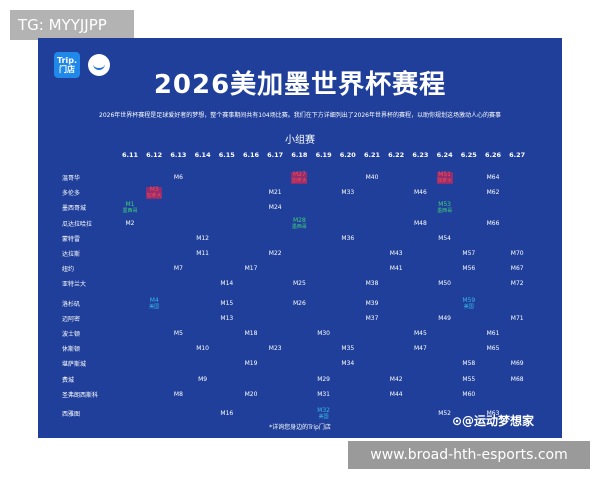 This screenshot has width=600, height=480. Describe the element at coordinates (493, 421) in the screenshot. I see `watermark: ⊙@运动梦想家` at that location.